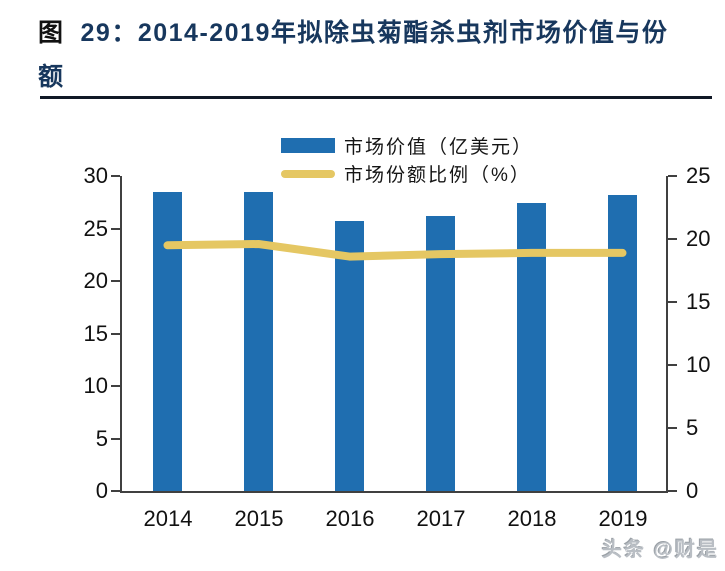 This screenshot has width=725, height=571. I want to click on left-axis-tick-label: 10, so click(95, 385).